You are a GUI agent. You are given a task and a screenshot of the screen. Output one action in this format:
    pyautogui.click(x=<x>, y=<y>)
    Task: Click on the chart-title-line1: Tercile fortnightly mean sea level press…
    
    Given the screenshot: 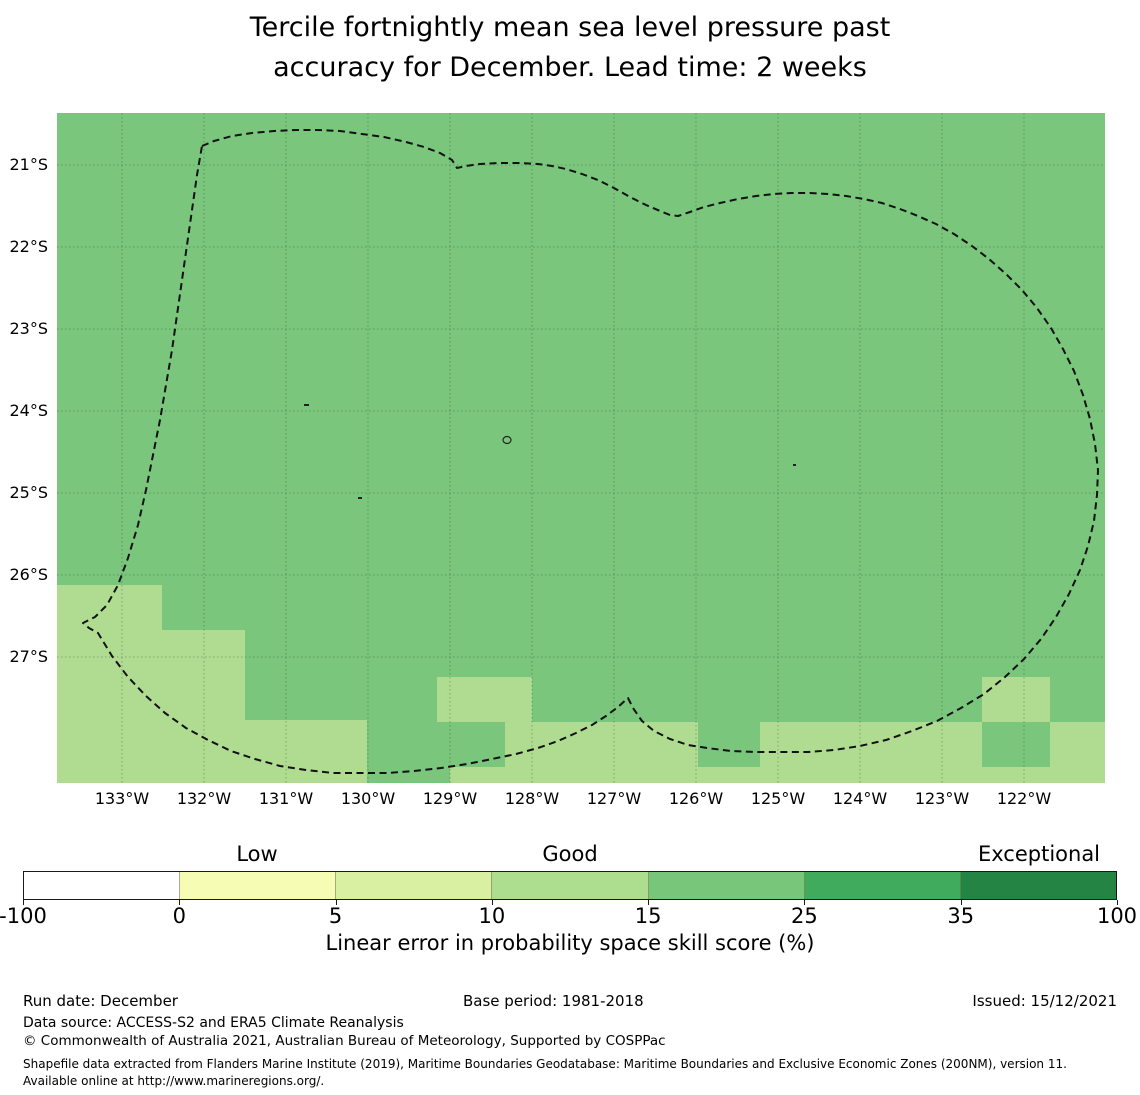 What is the action you would take?
    pyautogui.click(x=570, y=27)
    